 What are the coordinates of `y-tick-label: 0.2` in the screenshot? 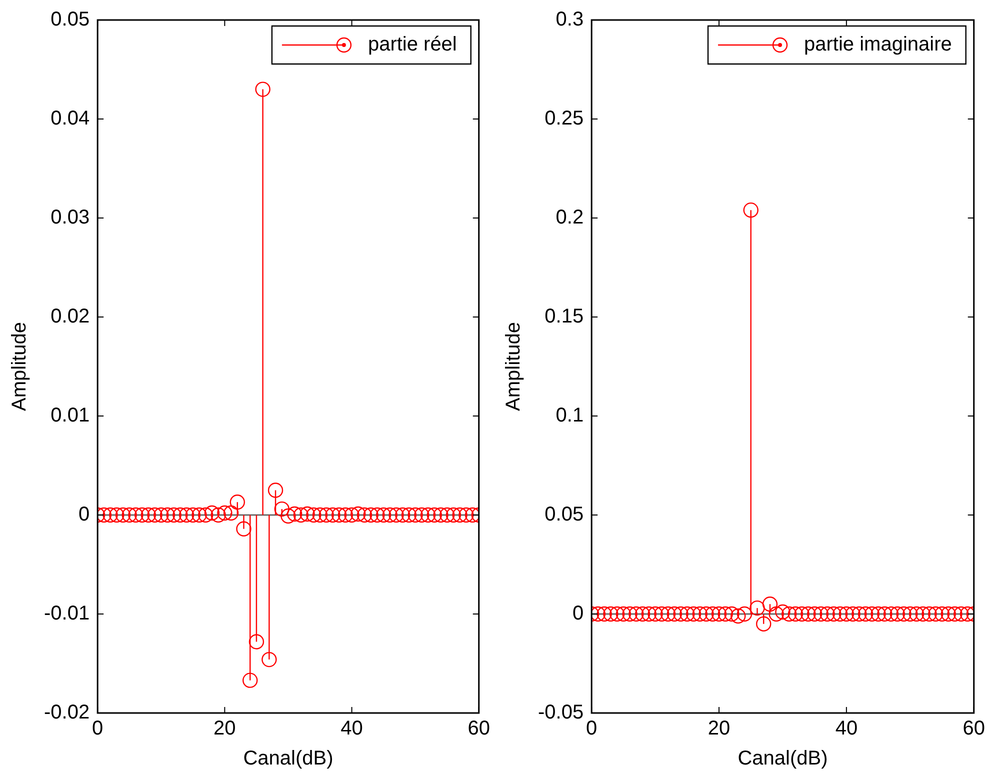 It's located at (570, 217).